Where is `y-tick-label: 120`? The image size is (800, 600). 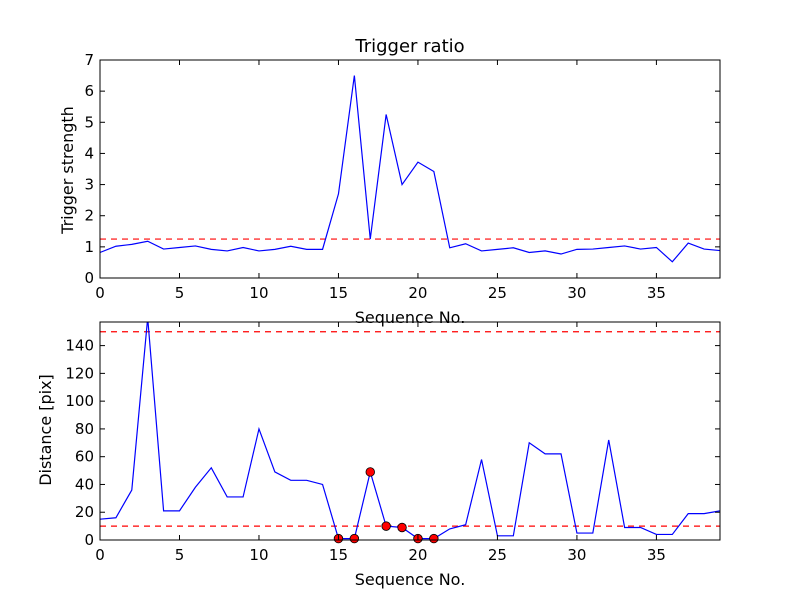
y-tick-label: 120 is located at coordinates (79, 373).